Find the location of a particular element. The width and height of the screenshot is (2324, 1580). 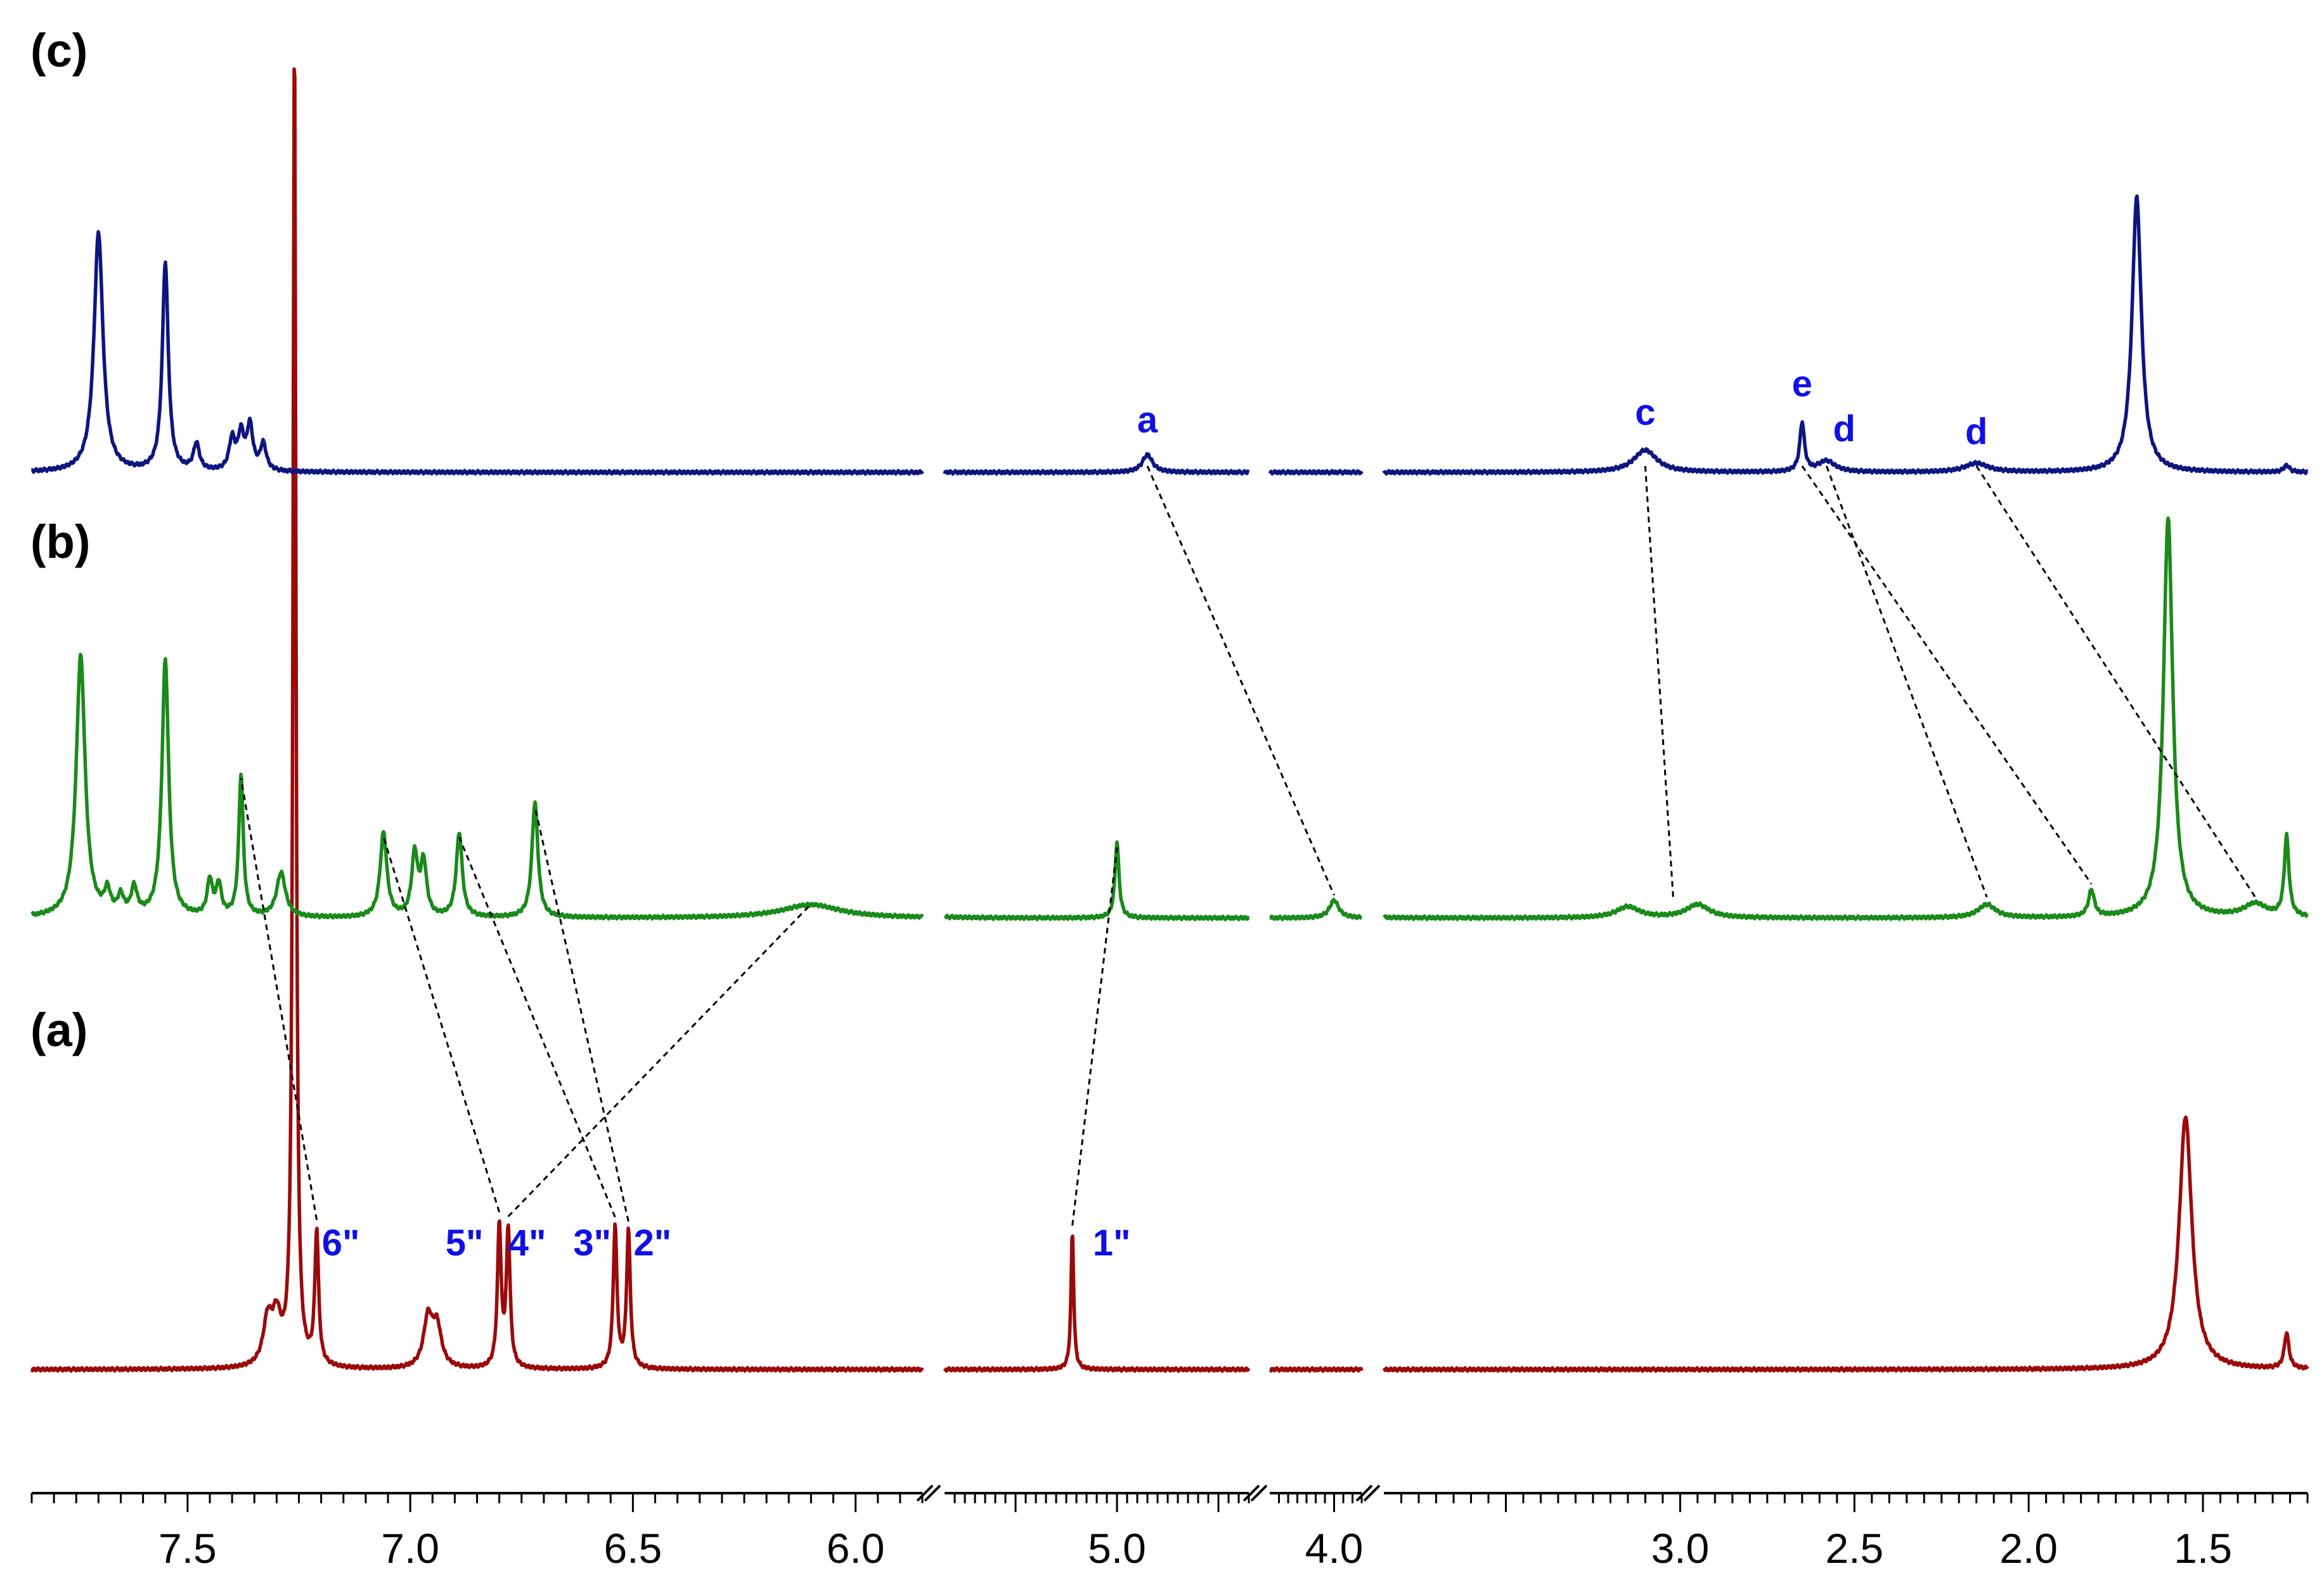

peak-label-8: c is located at coordinates (1645, 412).